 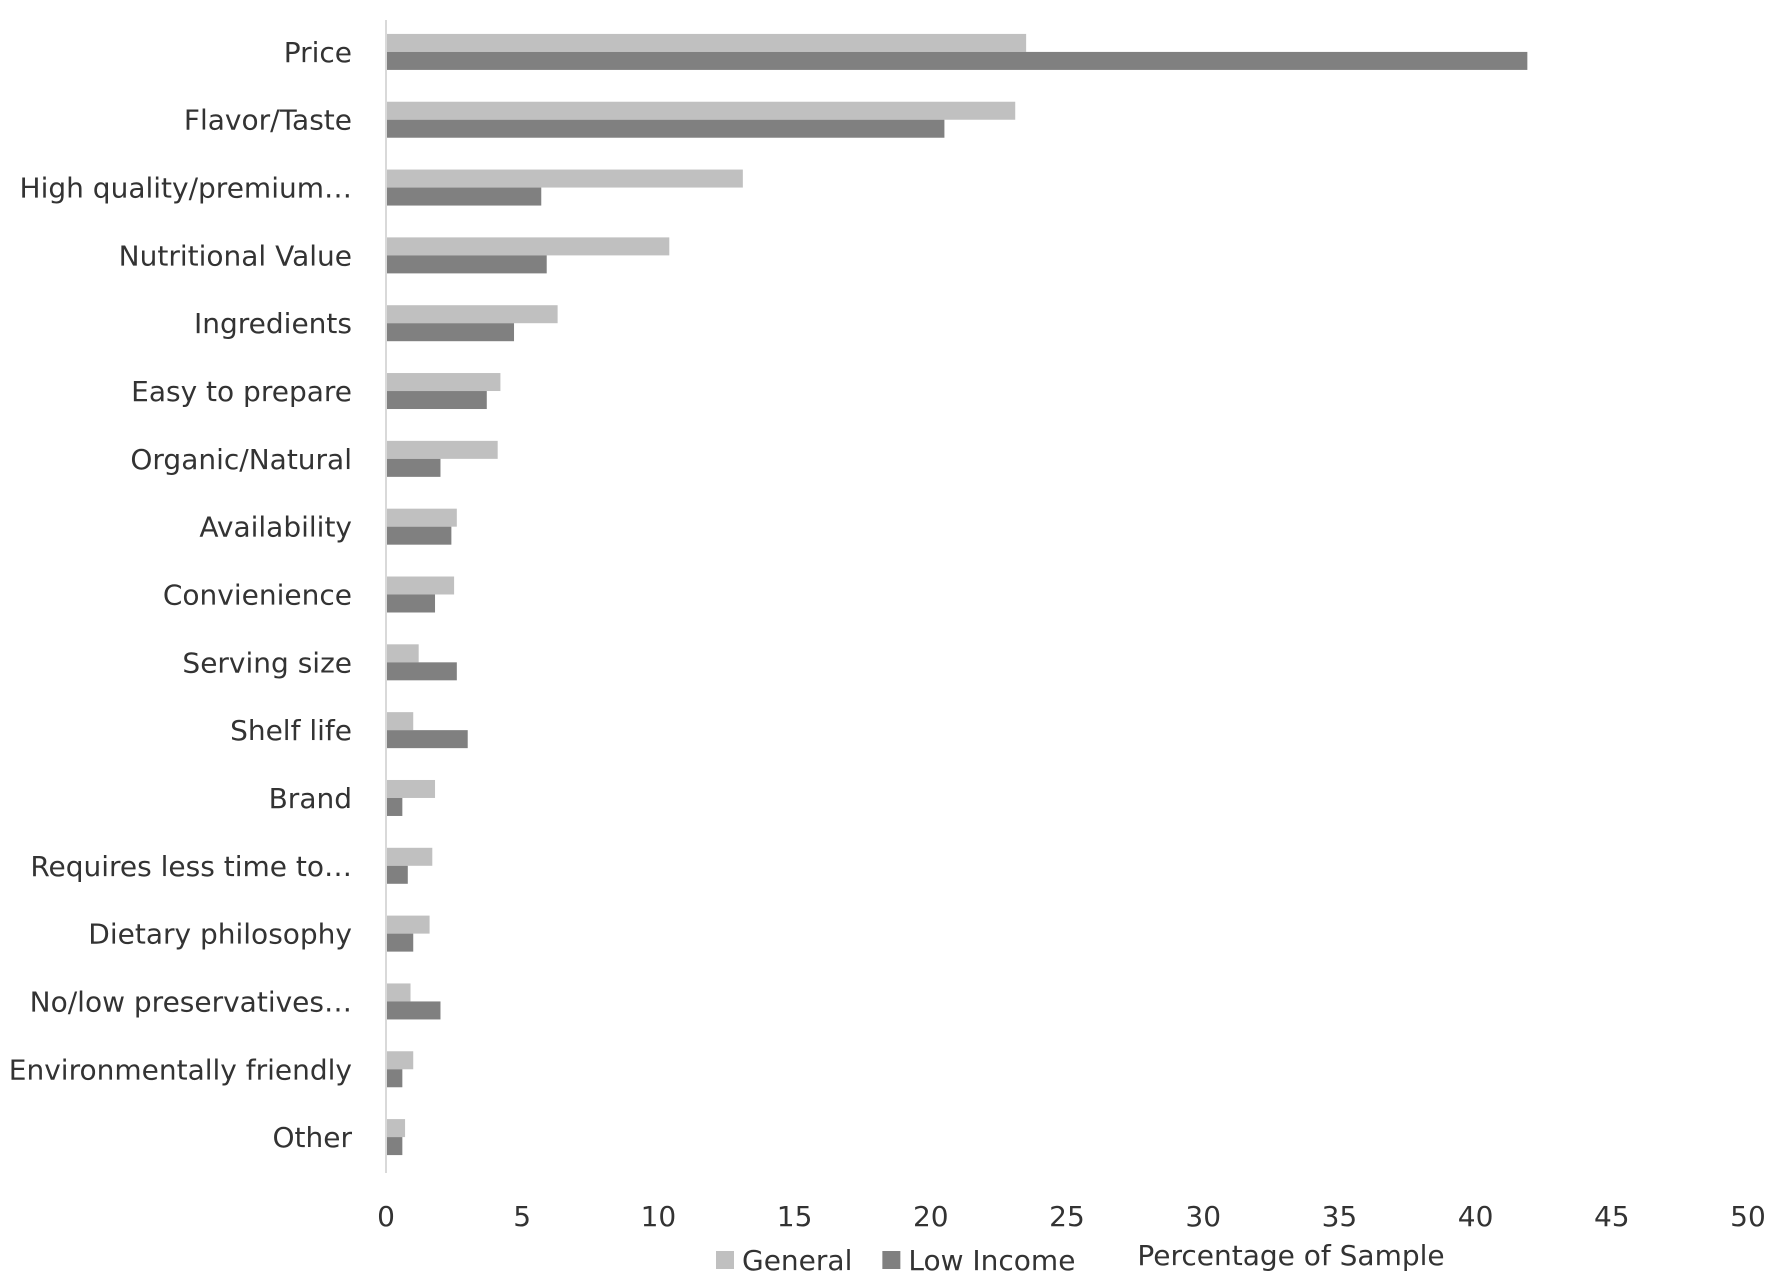 What do you see at coordinates (310, 798) in the screenshot?
I see `y-tick-label: Brand` at bounding box center [310, 798].